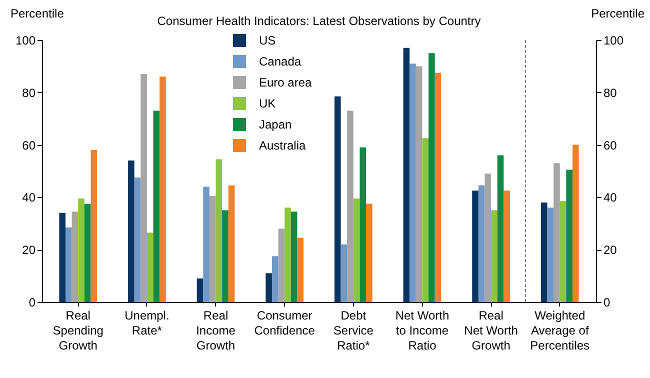 The image size is (650, 378). I want to click on legend-label: UK, so click(267, 103).